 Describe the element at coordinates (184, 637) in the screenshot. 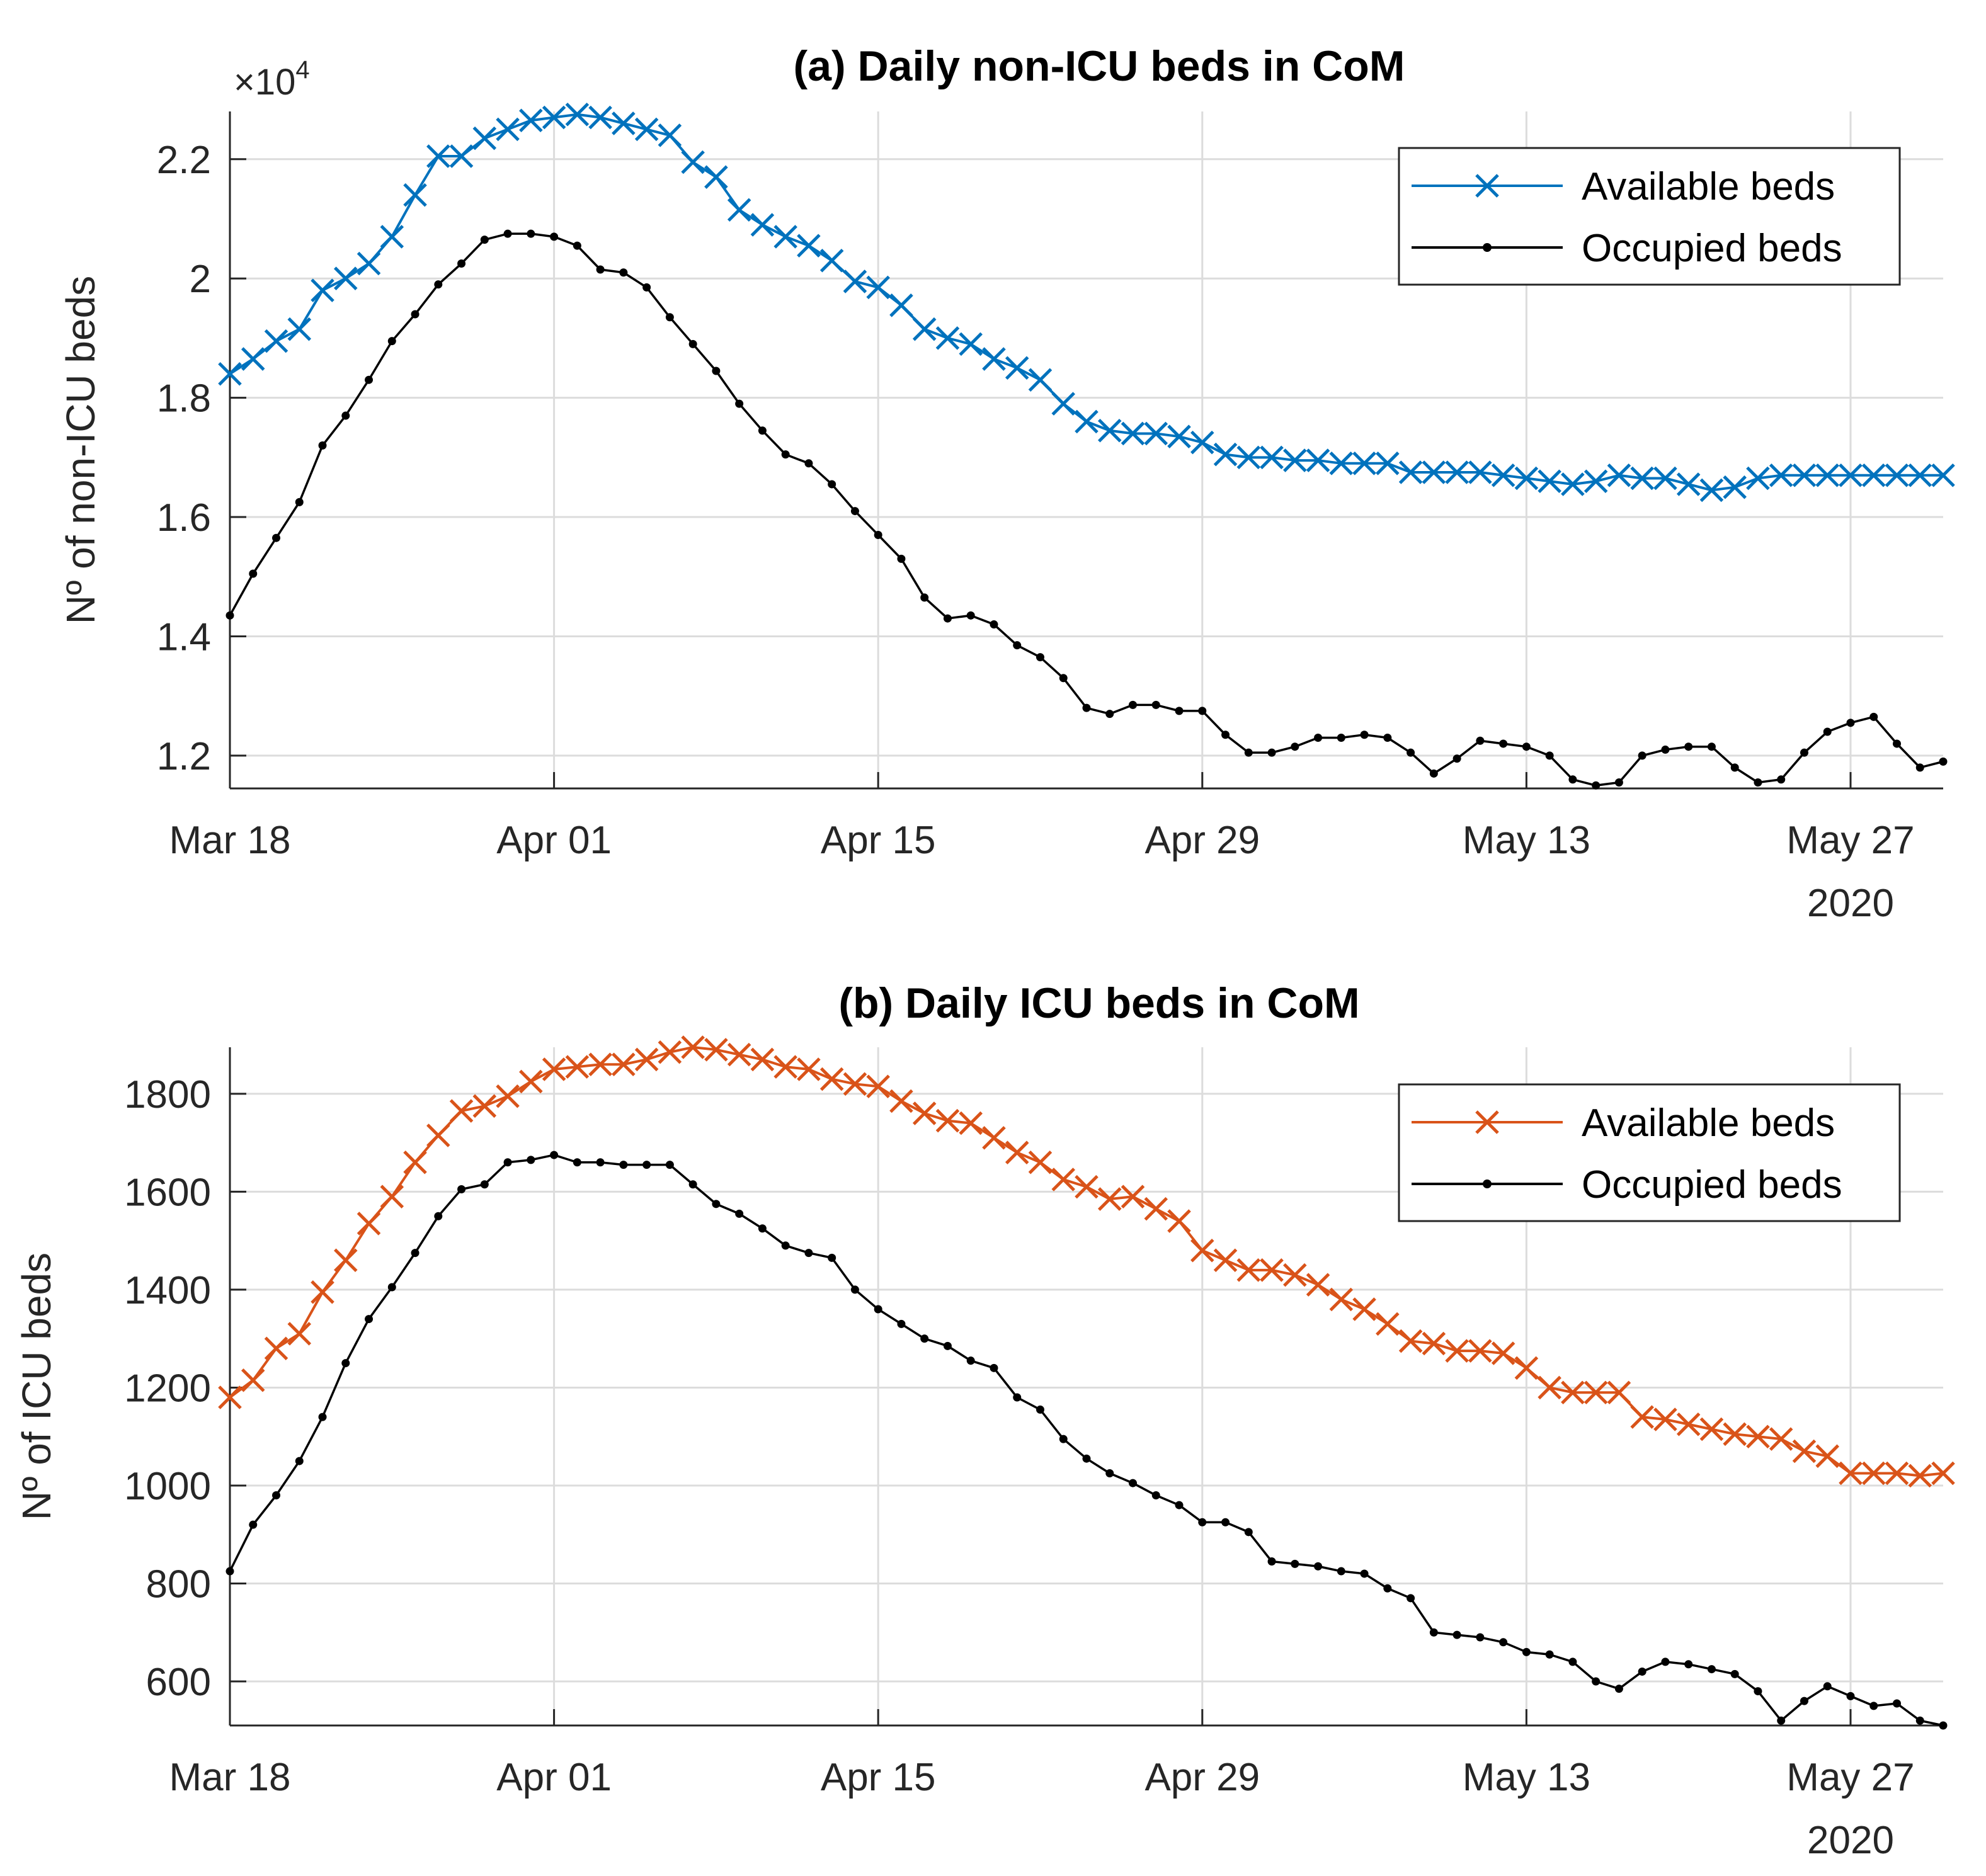

I see `y-tick-label: 1.4` at that location.